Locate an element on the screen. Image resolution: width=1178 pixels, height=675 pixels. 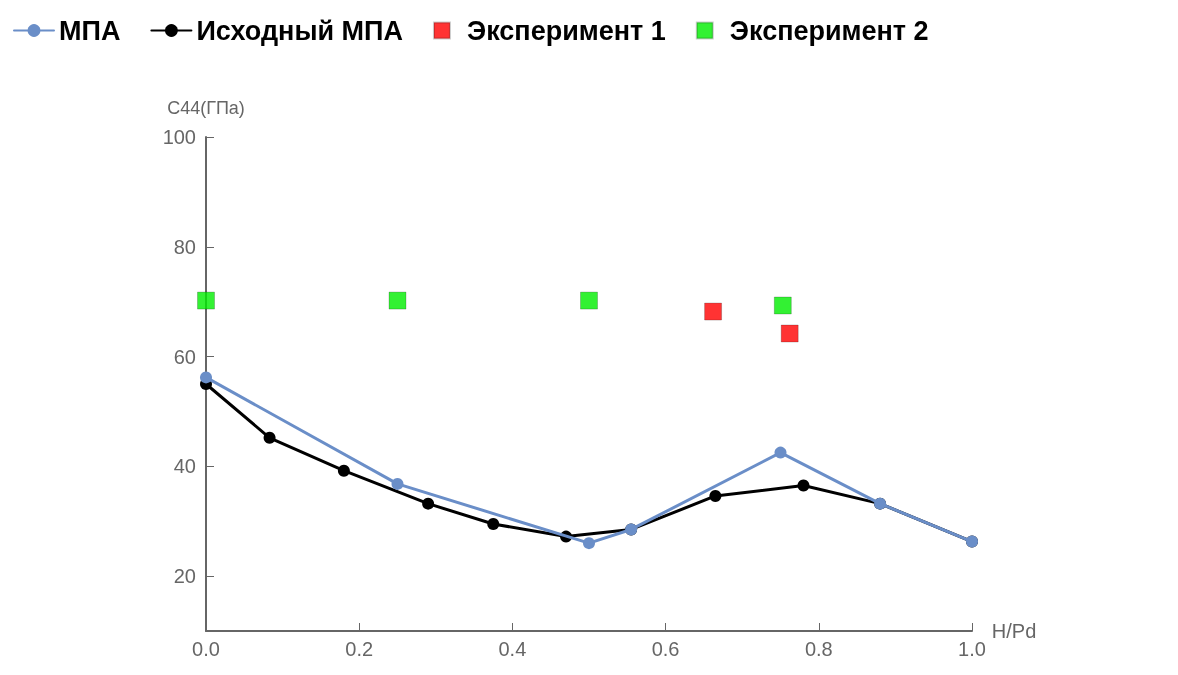
x-axis-title: H/Pd is located at coordinates (1014, 631).